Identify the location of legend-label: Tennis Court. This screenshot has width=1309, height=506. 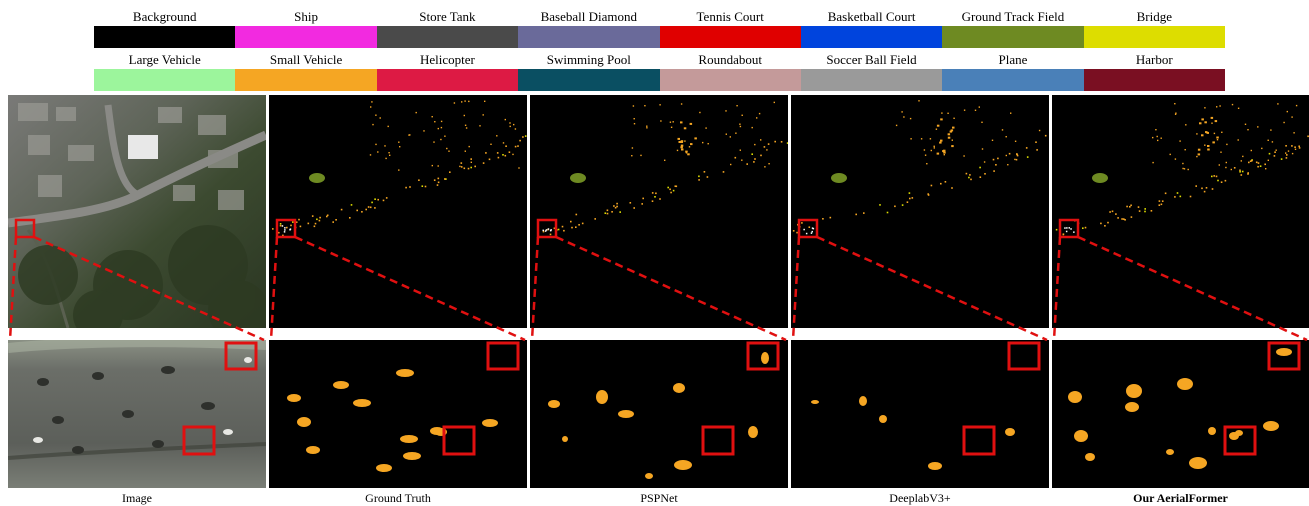
(730, 16).